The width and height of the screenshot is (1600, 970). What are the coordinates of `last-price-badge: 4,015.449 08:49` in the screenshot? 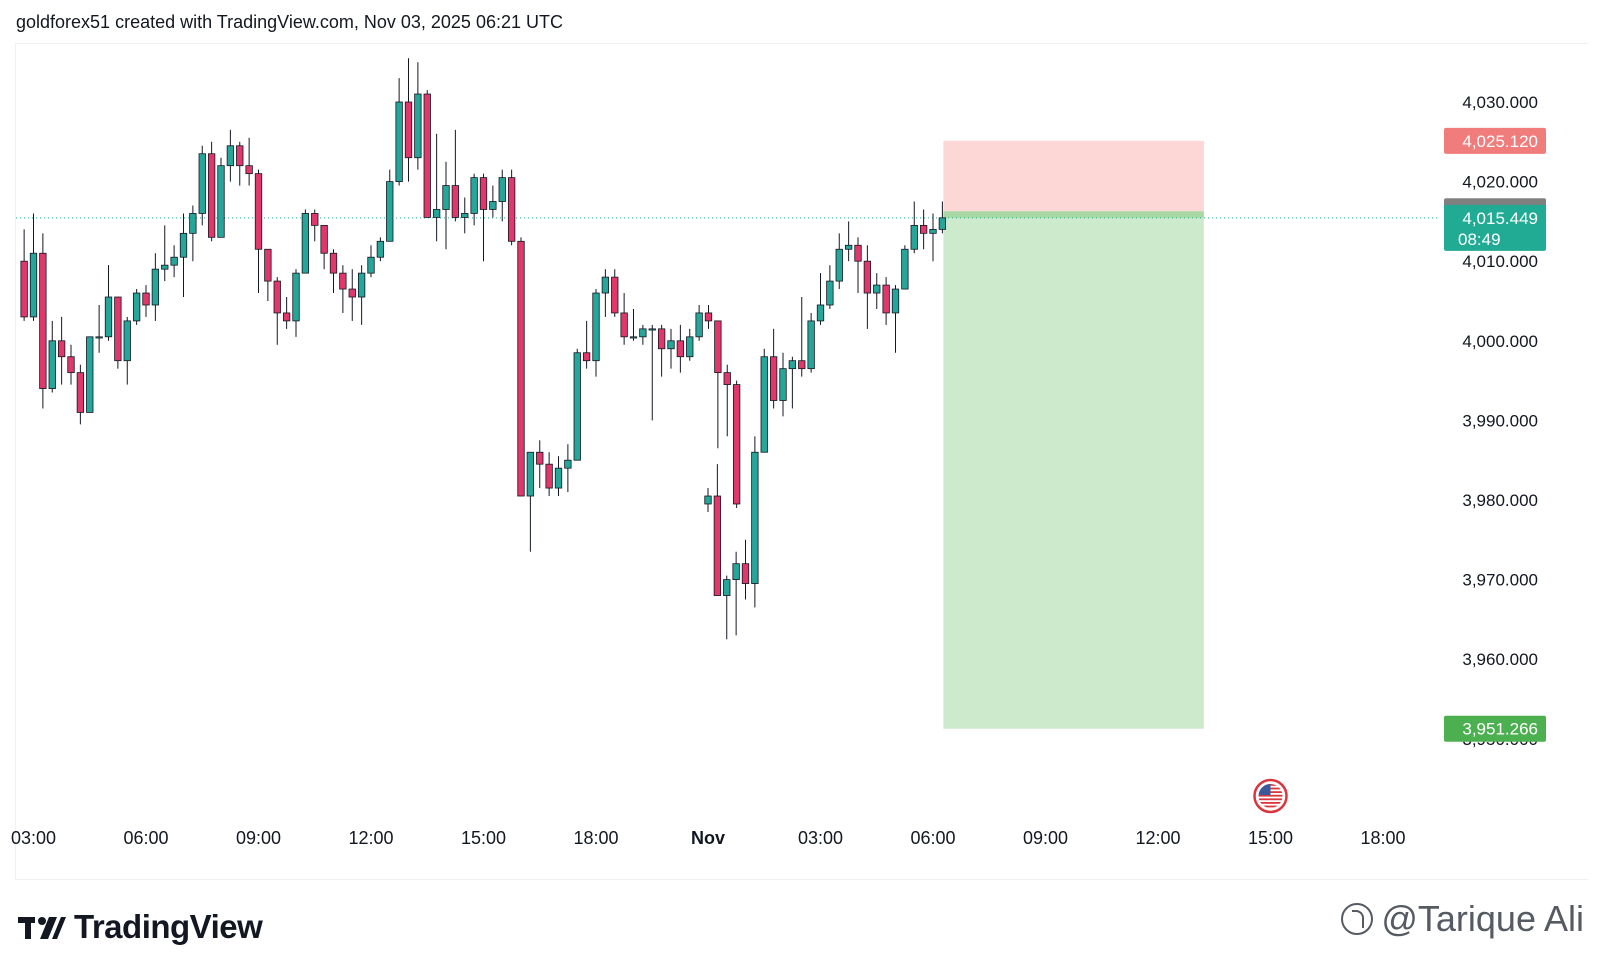 It's located at (1495, 227).